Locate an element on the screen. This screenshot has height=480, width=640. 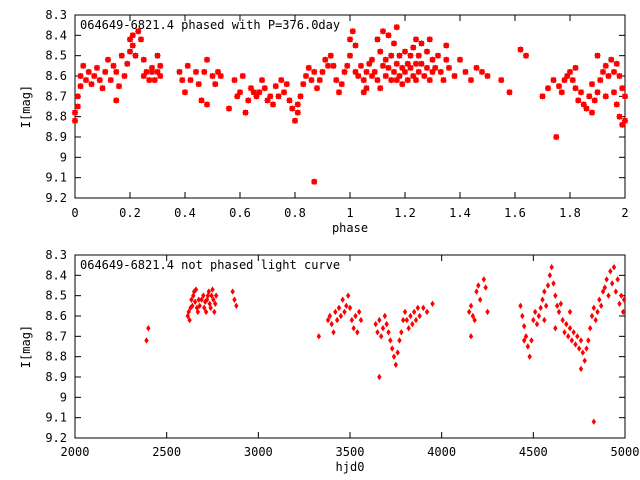
x-tick-label: 0.8 is located at coordinates (295, 213).